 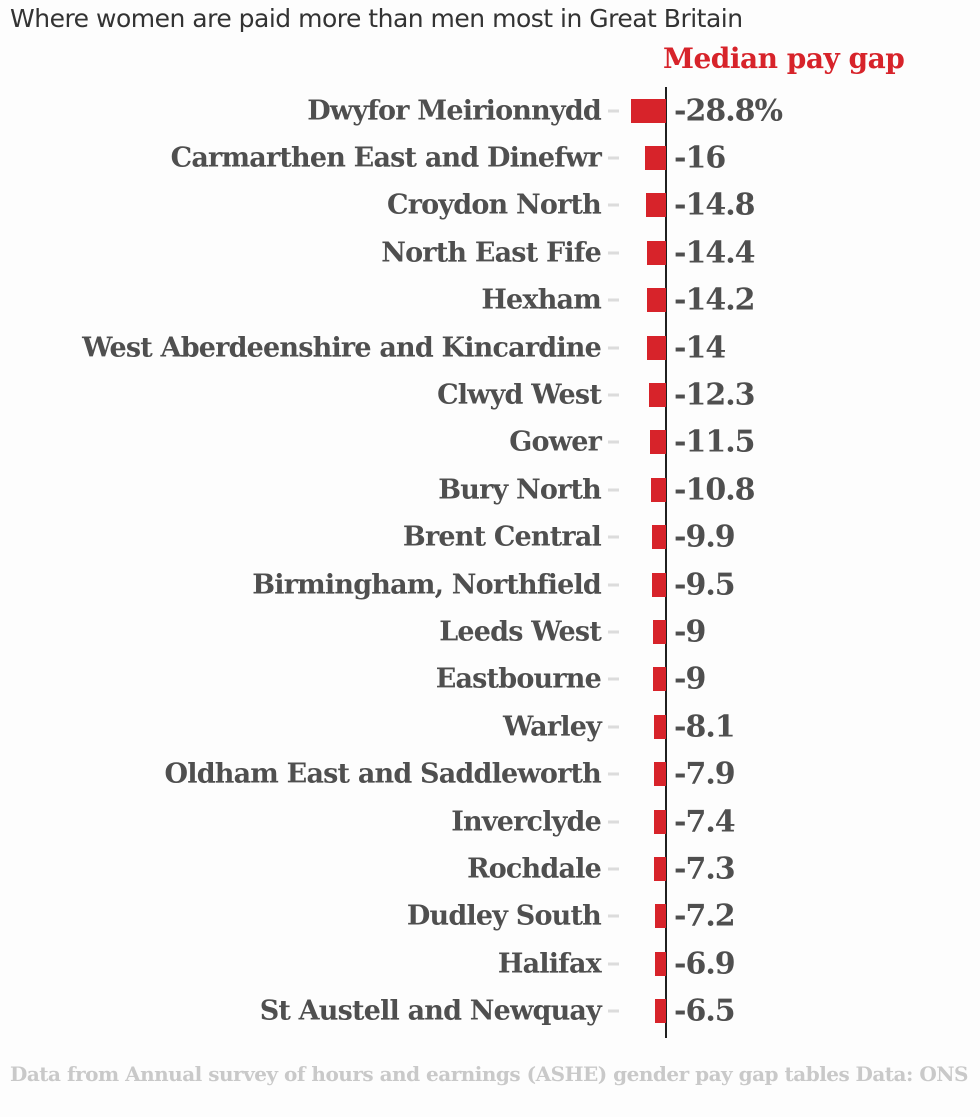 What do you see at coordinates (518, 679) in the screenshot?
I see `category-label: Eastbourne` at bounding box center [518, 679].